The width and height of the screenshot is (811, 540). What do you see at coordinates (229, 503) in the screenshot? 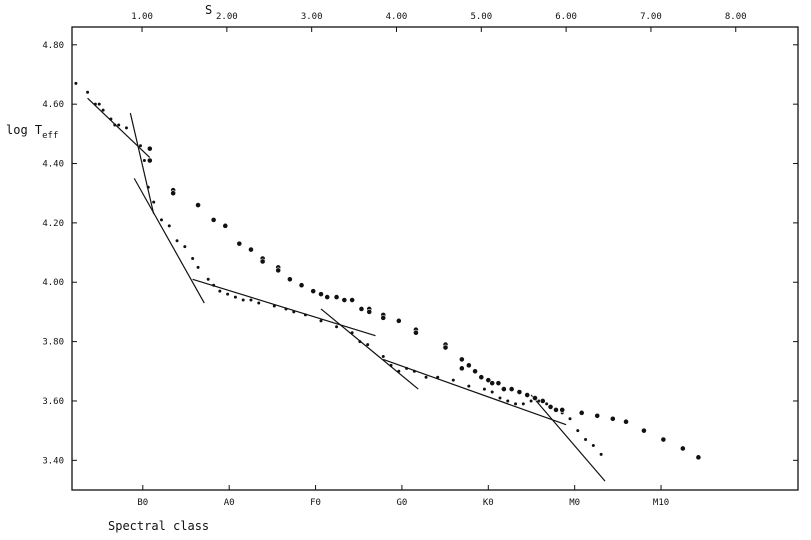
I see `x-tick-label: A0` at bounding box center [229, 503].